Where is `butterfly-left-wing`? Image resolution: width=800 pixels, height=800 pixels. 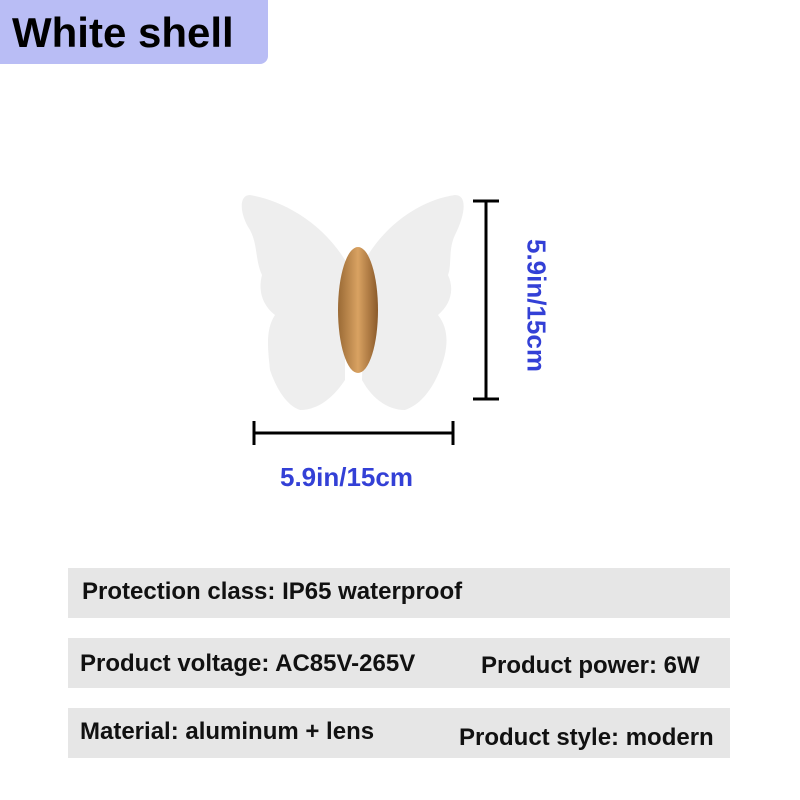 butterfly-left-wing is located at coordinates (293, 302).